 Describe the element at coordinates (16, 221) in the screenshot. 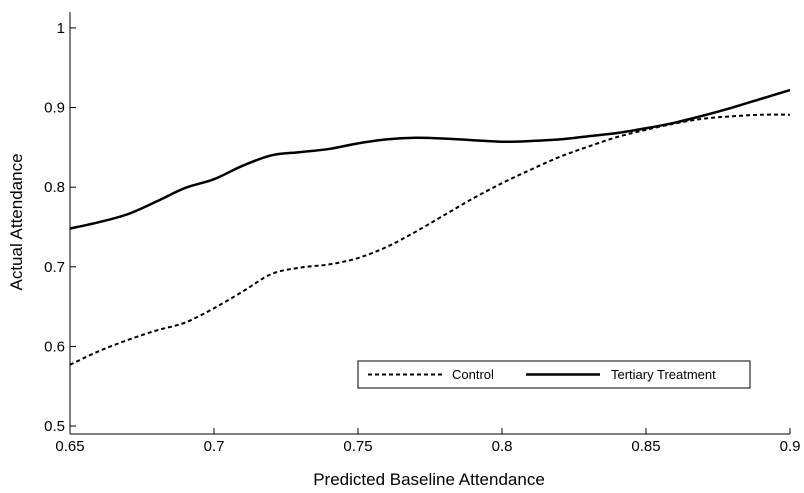

I see `y-axis-label: Actual Attendance` at that location.